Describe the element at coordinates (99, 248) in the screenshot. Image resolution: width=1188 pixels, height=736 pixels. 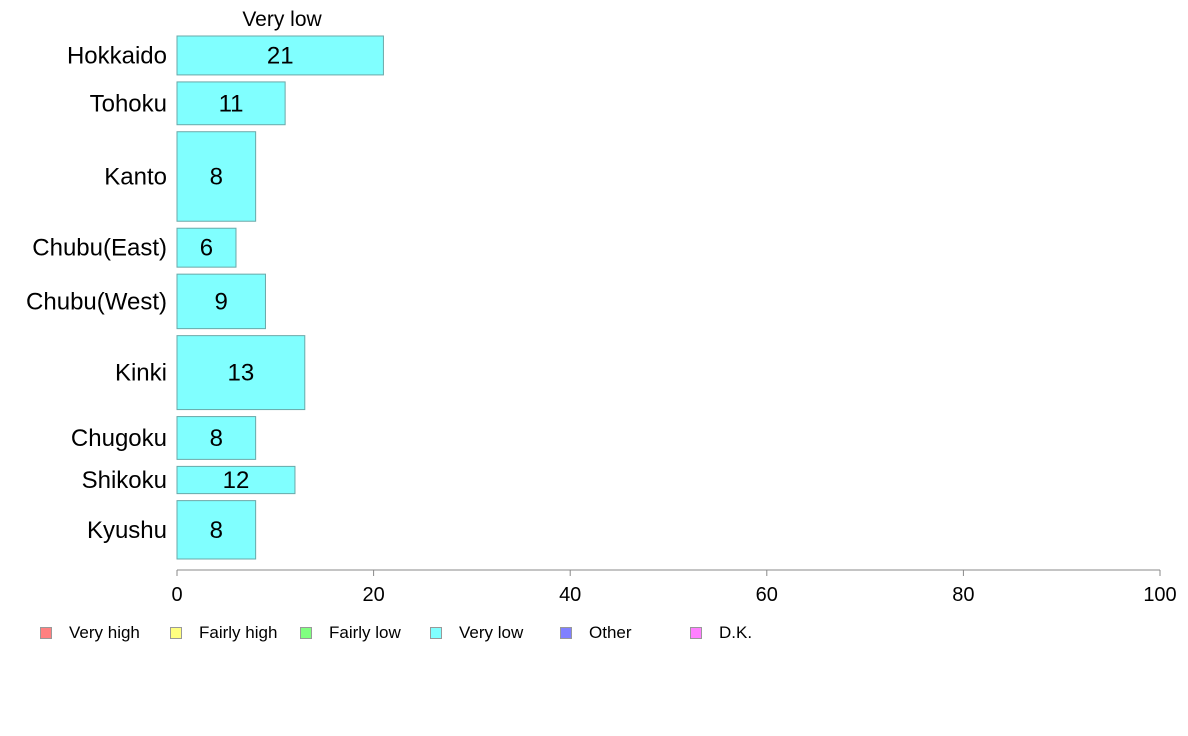
I see `category-label: Chubu(East)` at that location.